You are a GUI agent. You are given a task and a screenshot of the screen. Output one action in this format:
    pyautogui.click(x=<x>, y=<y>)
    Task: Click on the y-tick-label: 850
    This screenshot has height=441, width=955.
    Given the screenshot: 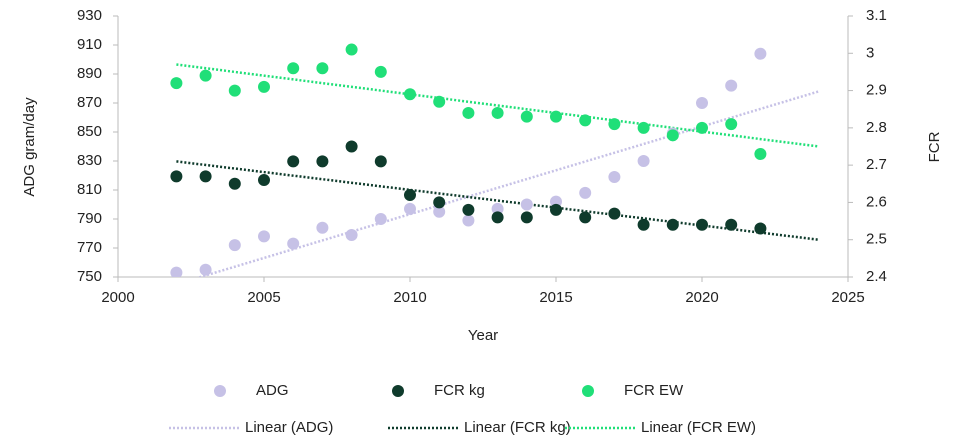 What is the action you would take?
    pyautogui.click(x=89, y=131)
    